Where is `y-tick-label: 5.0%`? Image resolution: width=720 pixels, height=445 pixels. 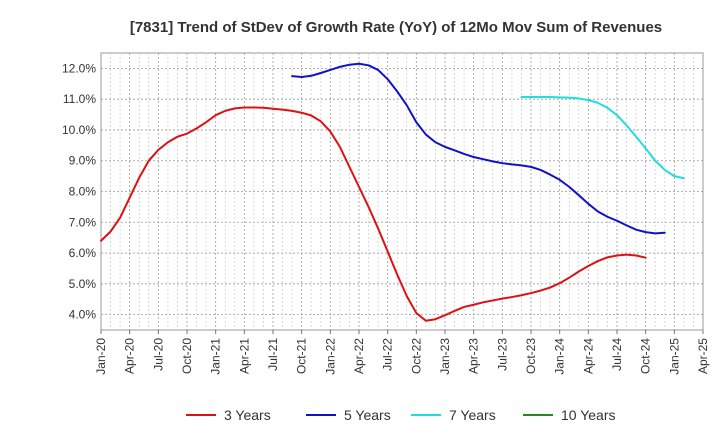
y-tick-label: 5.0% is located at coordinates (83, 284).